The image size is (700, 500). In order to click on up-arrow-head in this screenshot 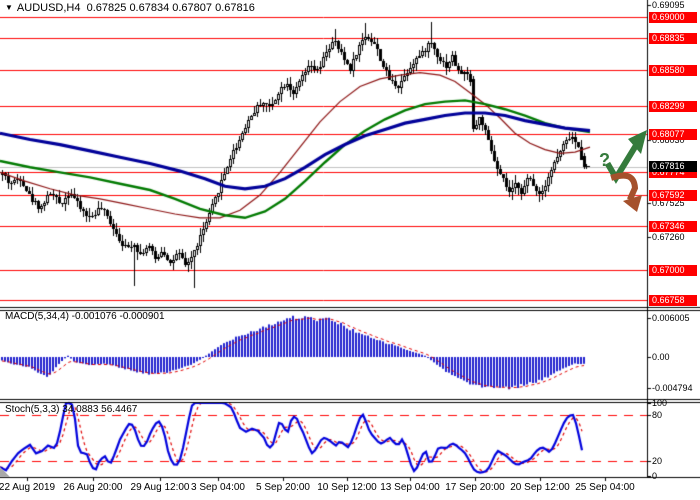, I will do `click(637, 142)`.